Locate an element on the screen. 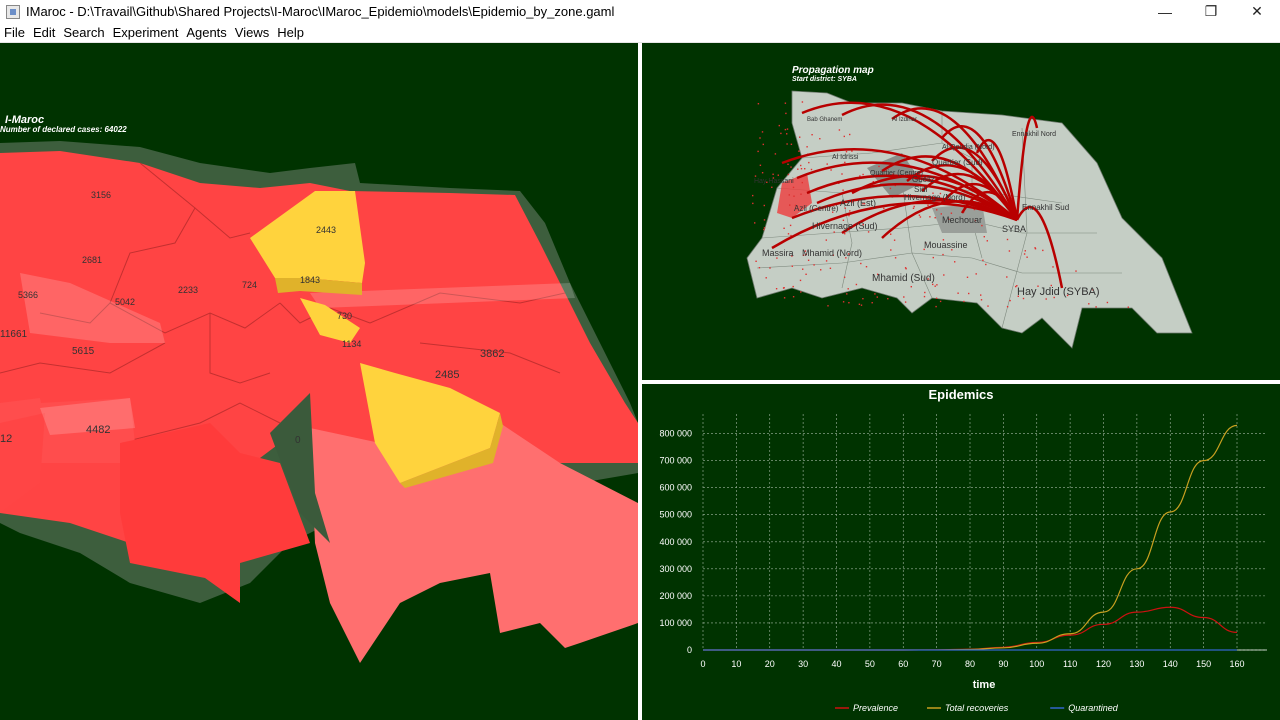 Image resolution: width=1280 pixels, height=720 pixels. district-label: Mouassine is located at coordinates (946, 245).